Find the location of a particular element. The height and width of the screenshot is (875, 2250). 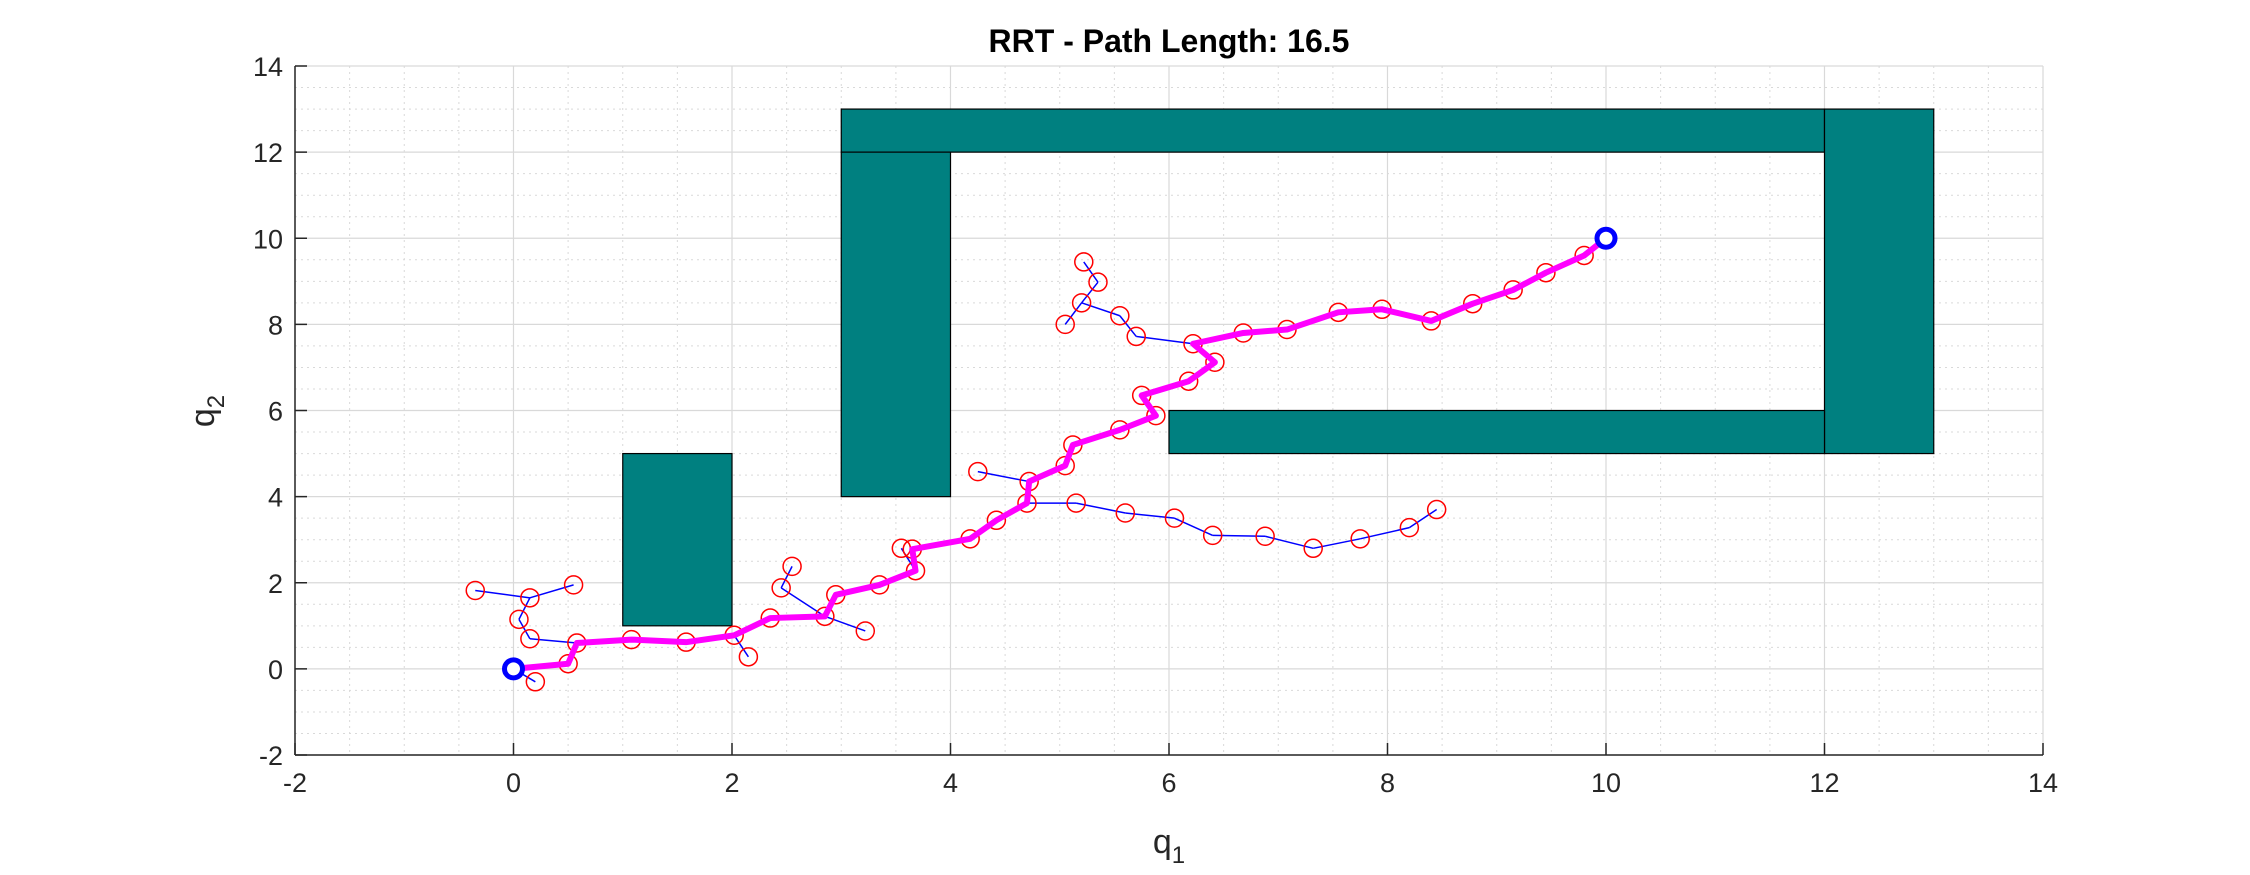

y-axis-label-base: q is located at coordinates (203, 417).